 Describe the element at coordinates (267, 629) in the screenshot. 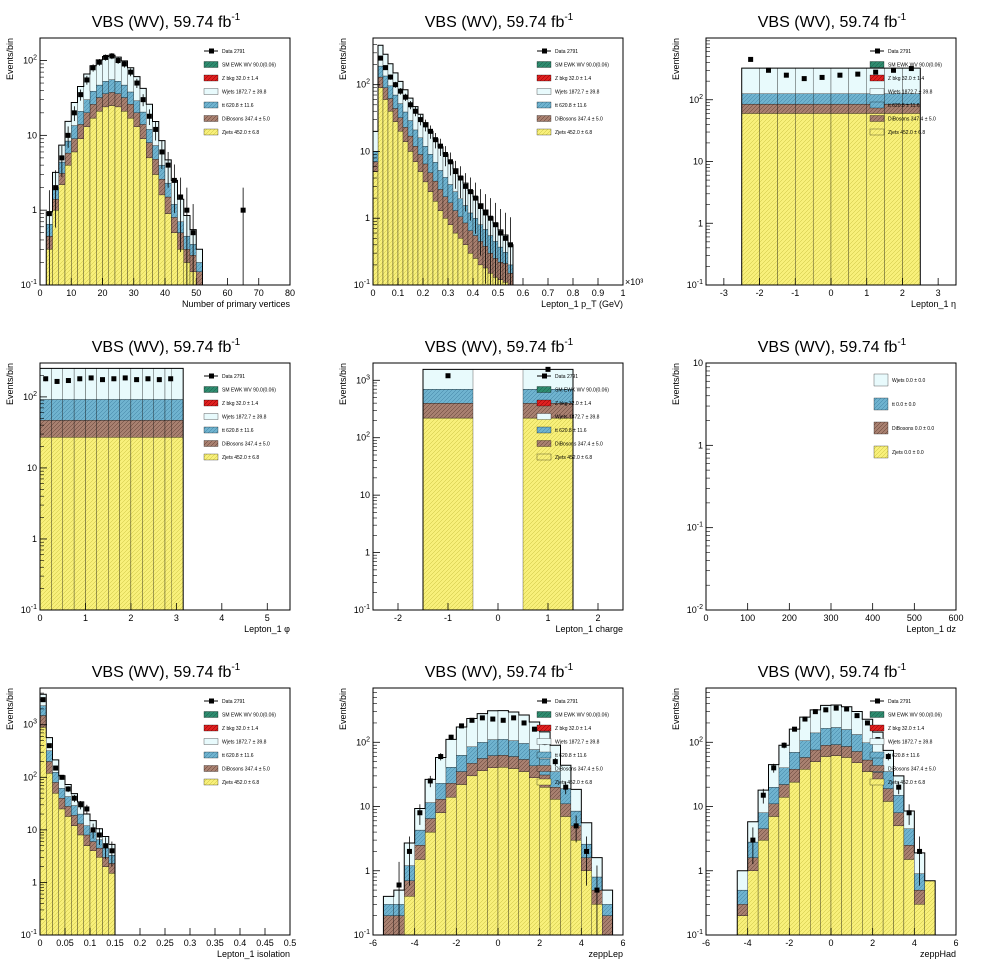

I see `x-axis-label: Lepton_1 φ` at that location.